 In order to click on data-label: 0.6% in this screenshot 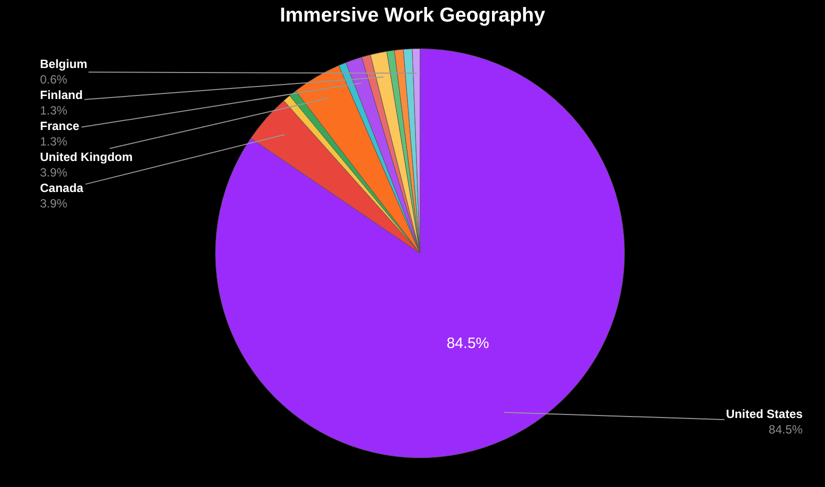, I will do `click(54, 79)`.